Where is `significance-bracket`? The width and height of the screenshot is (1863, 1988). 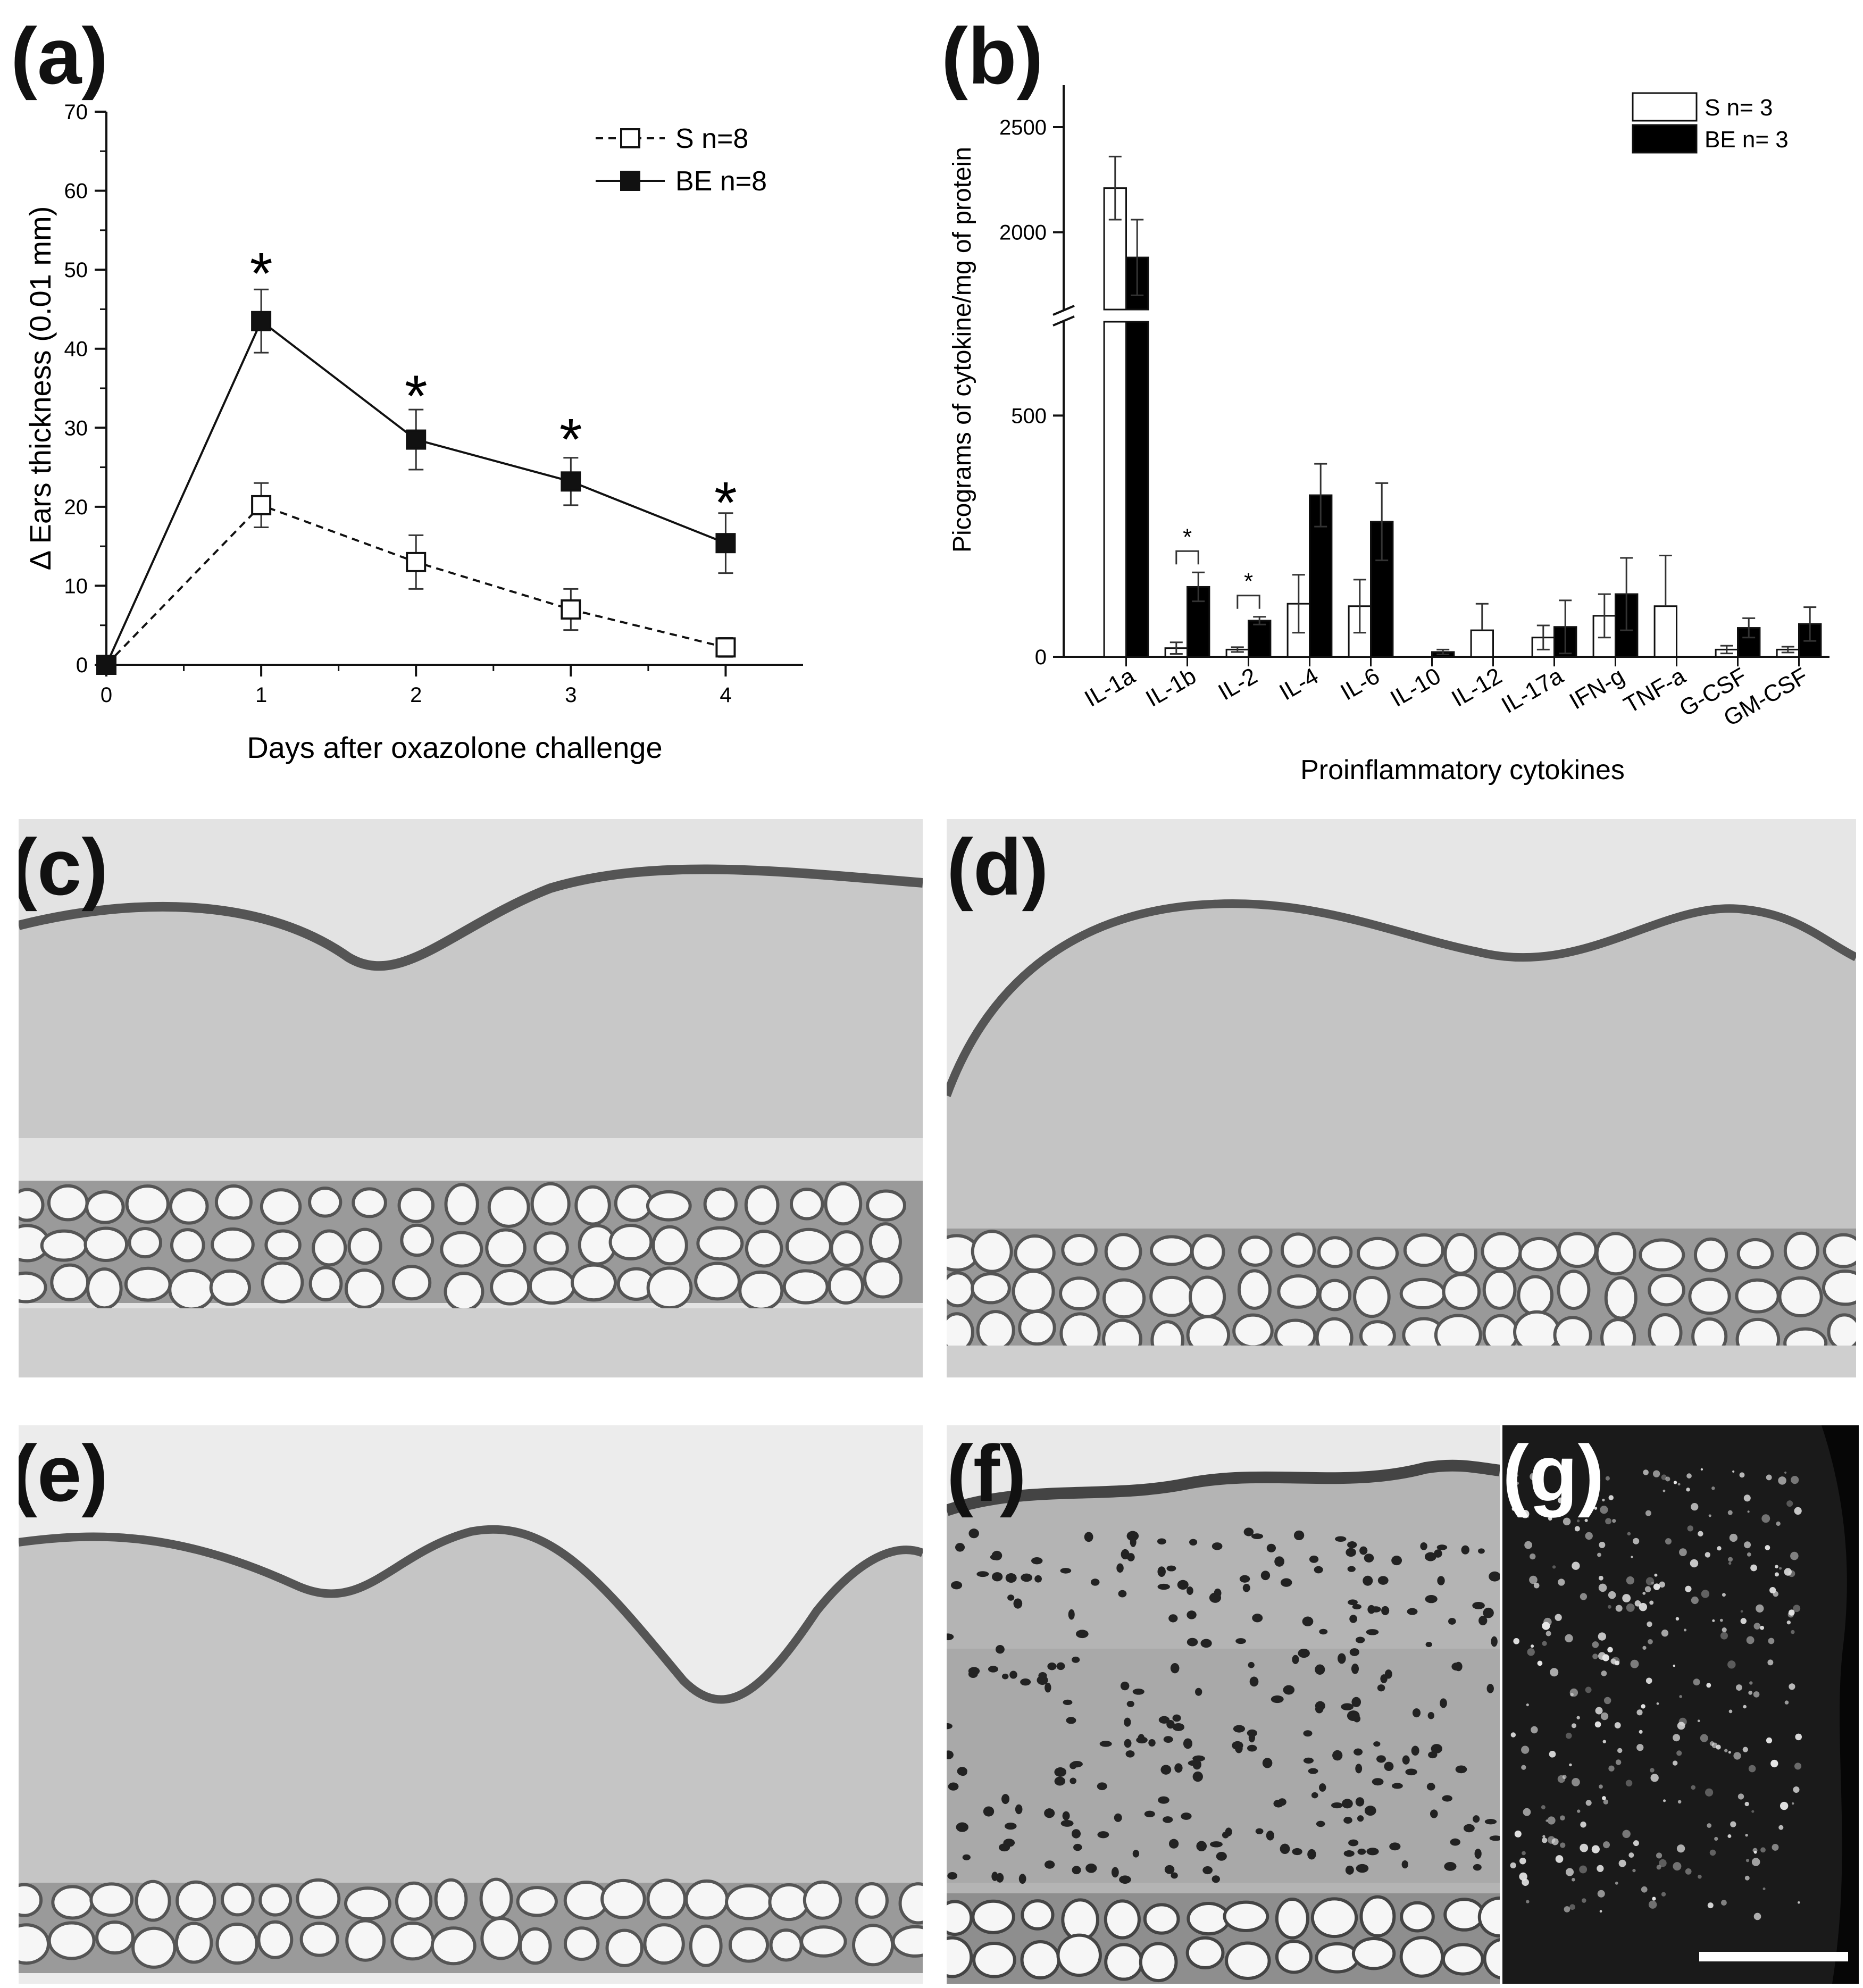 significance-bracket is located at coordinates (1187, 557).